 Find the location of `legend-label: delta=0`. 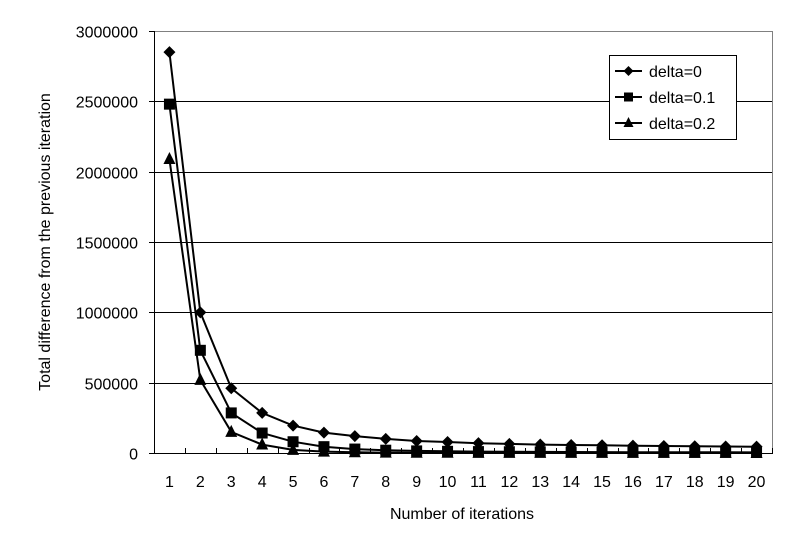

legend-label: delta=0 is located at coordinates (675, 72).